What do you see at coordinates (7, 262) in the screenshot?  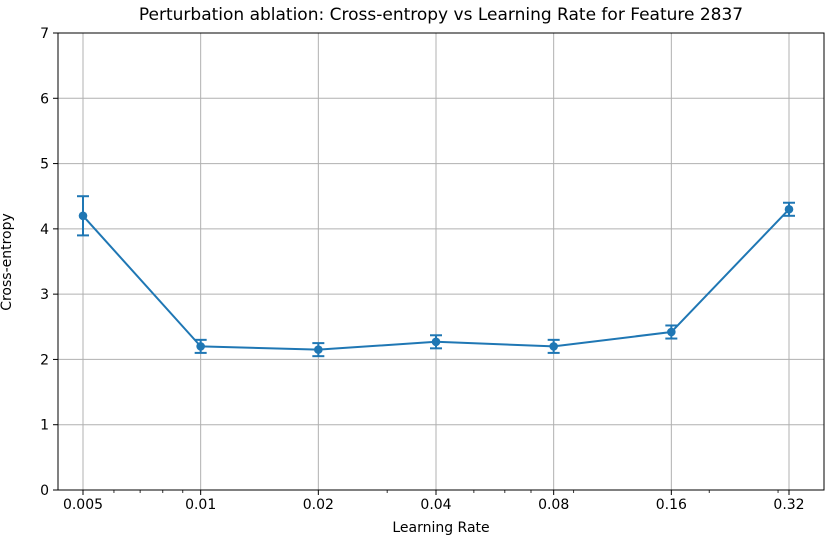 I see `y-axis-label: Cross-entropy` at bounding box center [7, 262].